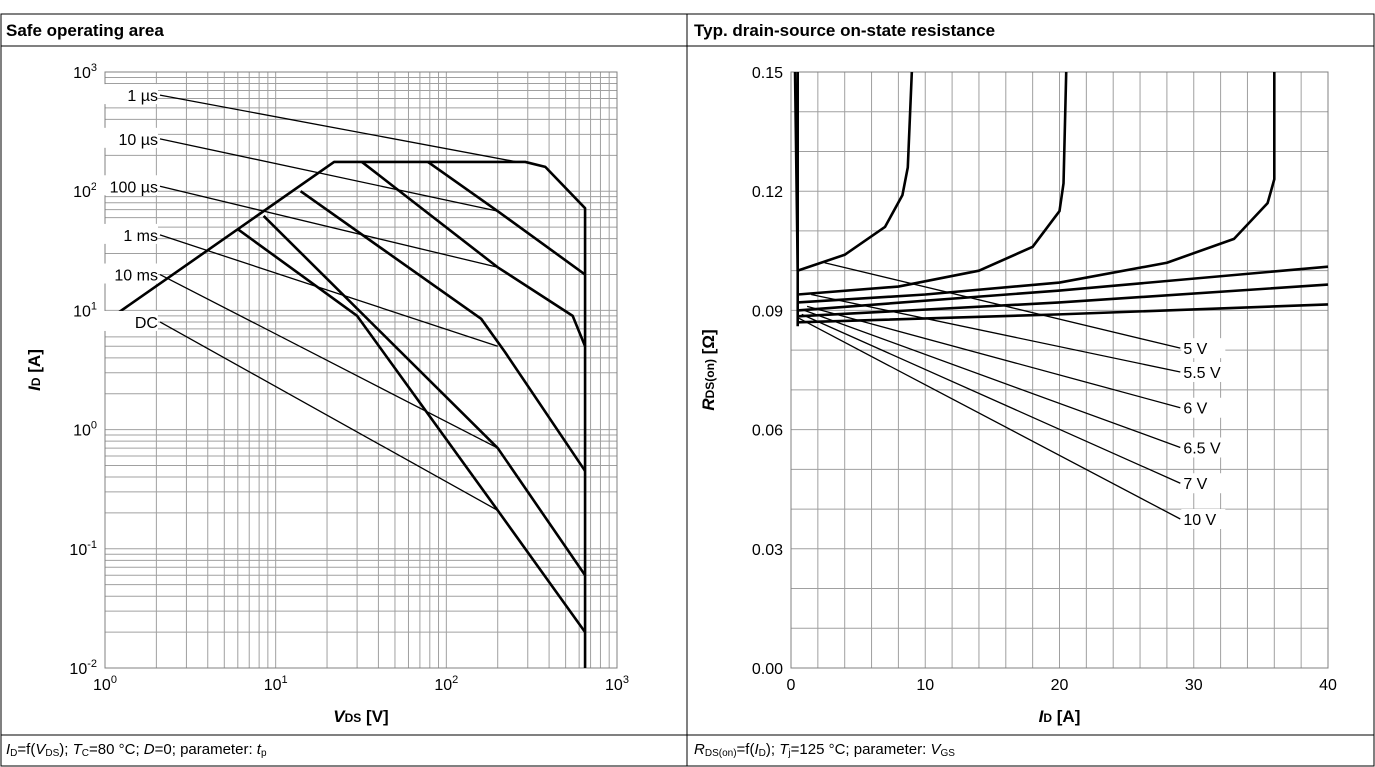  Describe the element at coordinates (52, 753) in the screenshot. I see `caption-subscript: DS` at that location.